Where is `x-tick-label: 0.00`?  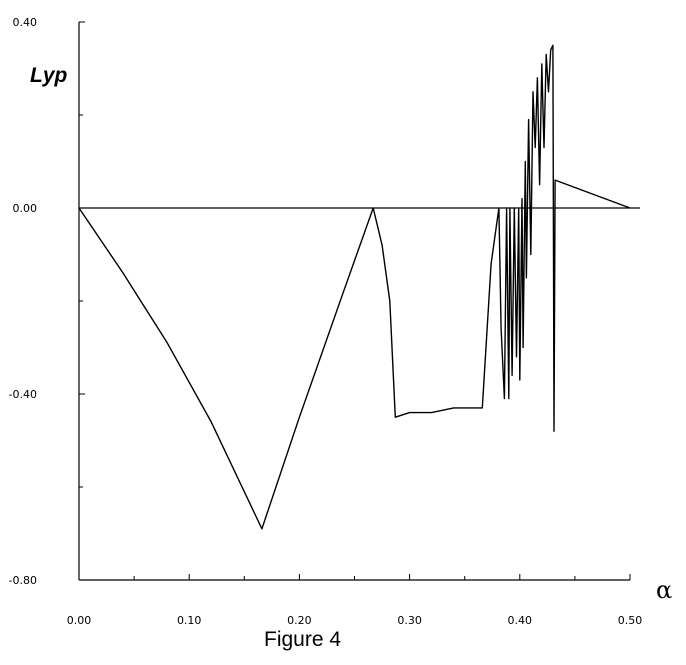 x-tick-label: 0.00 is located at coordinates (79, 620).